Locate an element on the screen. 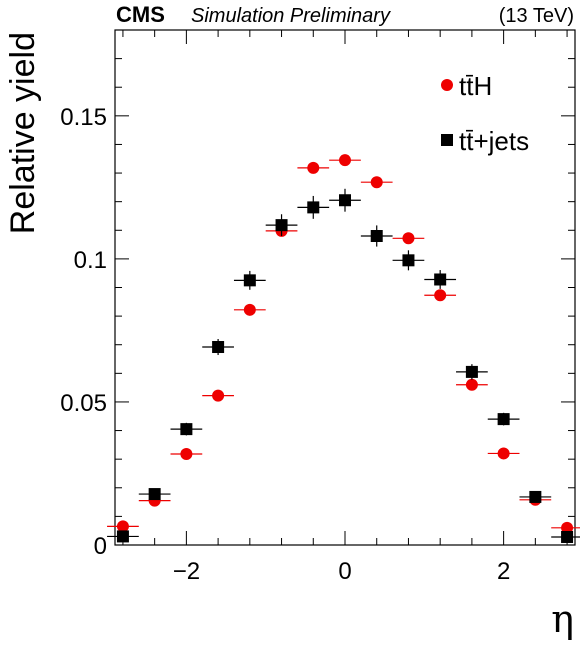  energy-label: (13 TeV) is located at coordinates (536, 16).